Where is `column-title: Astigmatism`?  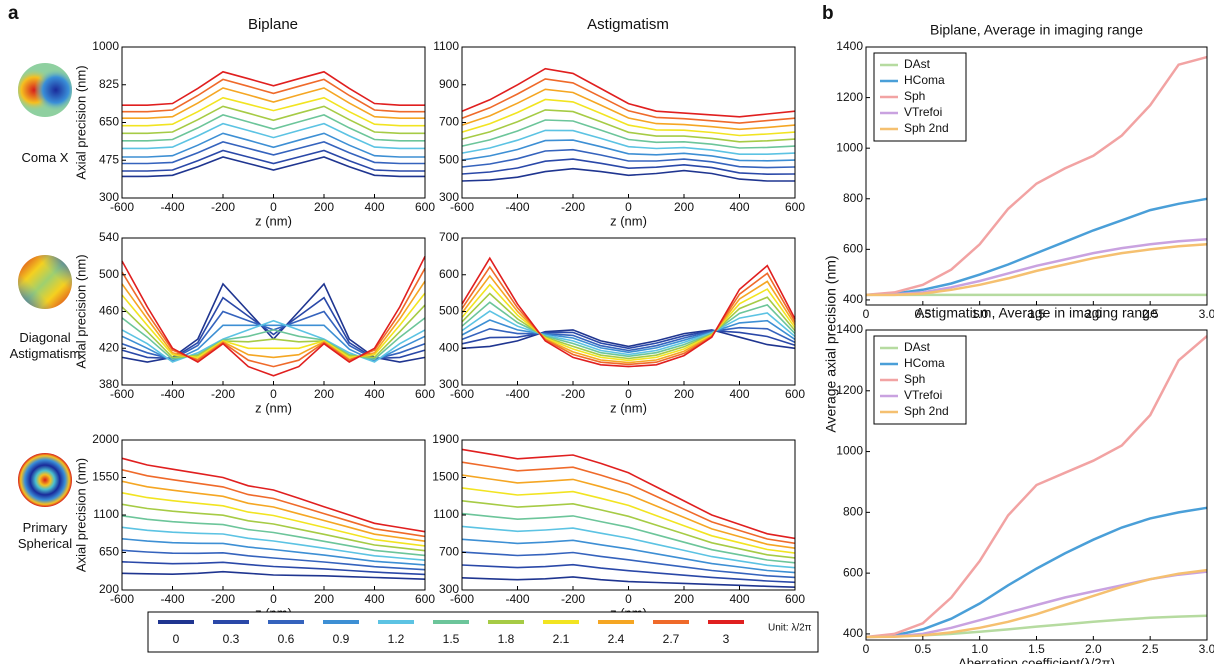
column-title: Astigmatism is located at coordinates (628, 24).